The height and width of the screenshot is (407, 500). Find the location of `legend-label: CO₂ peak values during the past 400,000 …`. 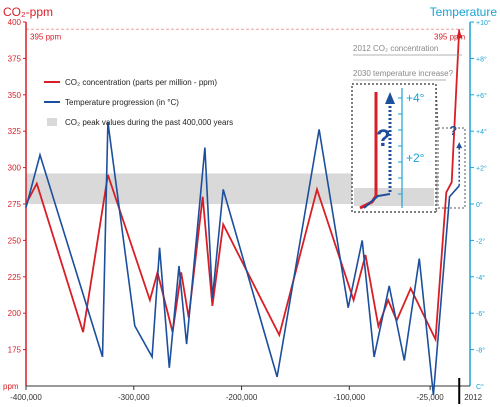

legend-label: CO₂ peak values during the past 400,000 … is located at coordinates (149, 122).